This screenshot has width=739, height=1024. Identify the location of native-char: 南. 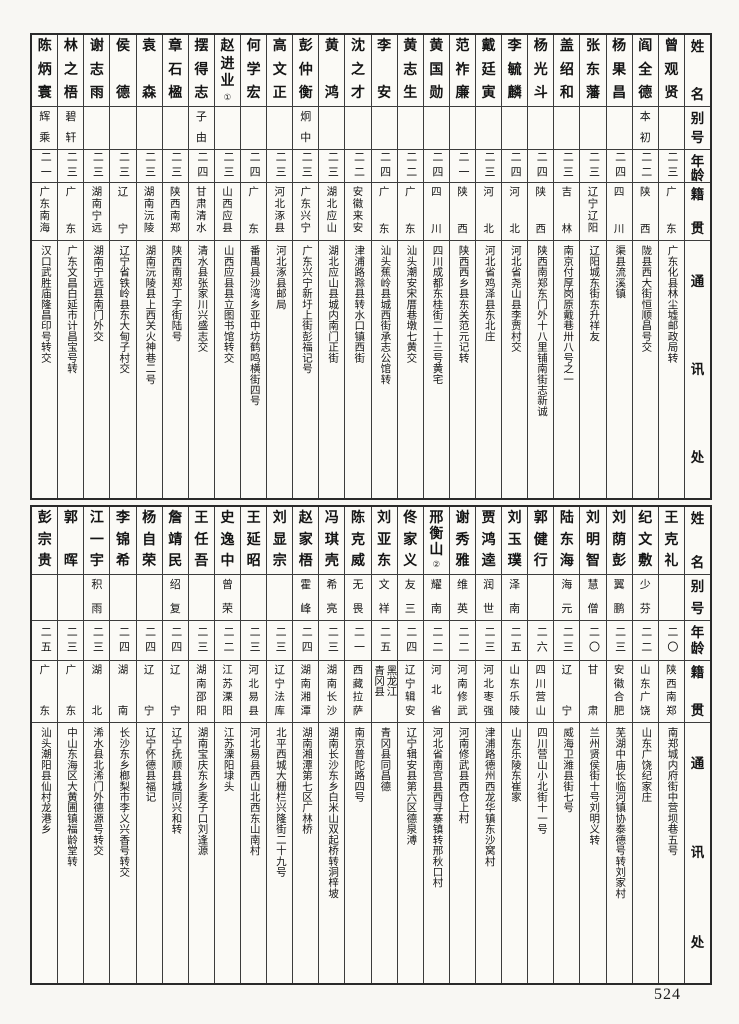
(306, 684).